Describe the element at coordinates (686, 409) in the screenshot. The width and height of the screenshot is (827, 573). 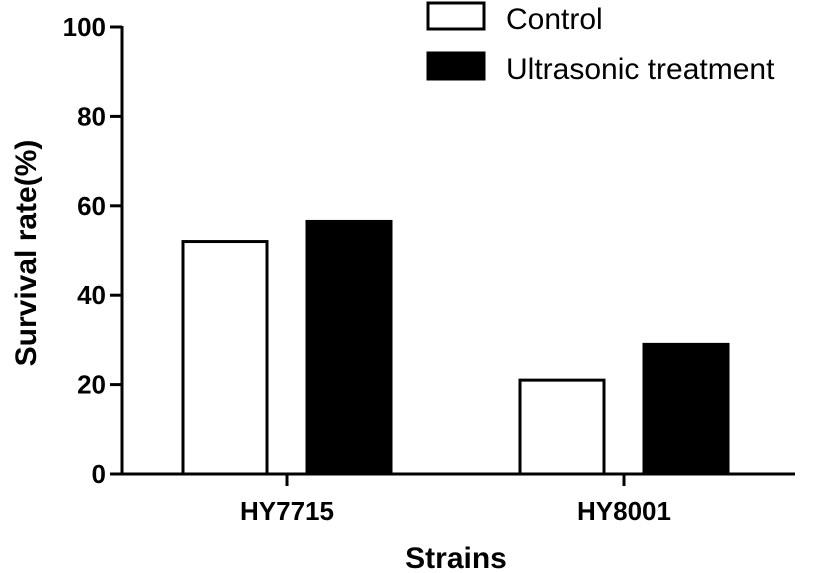
I see `bar-ultrasonic-hy8001` at that location.